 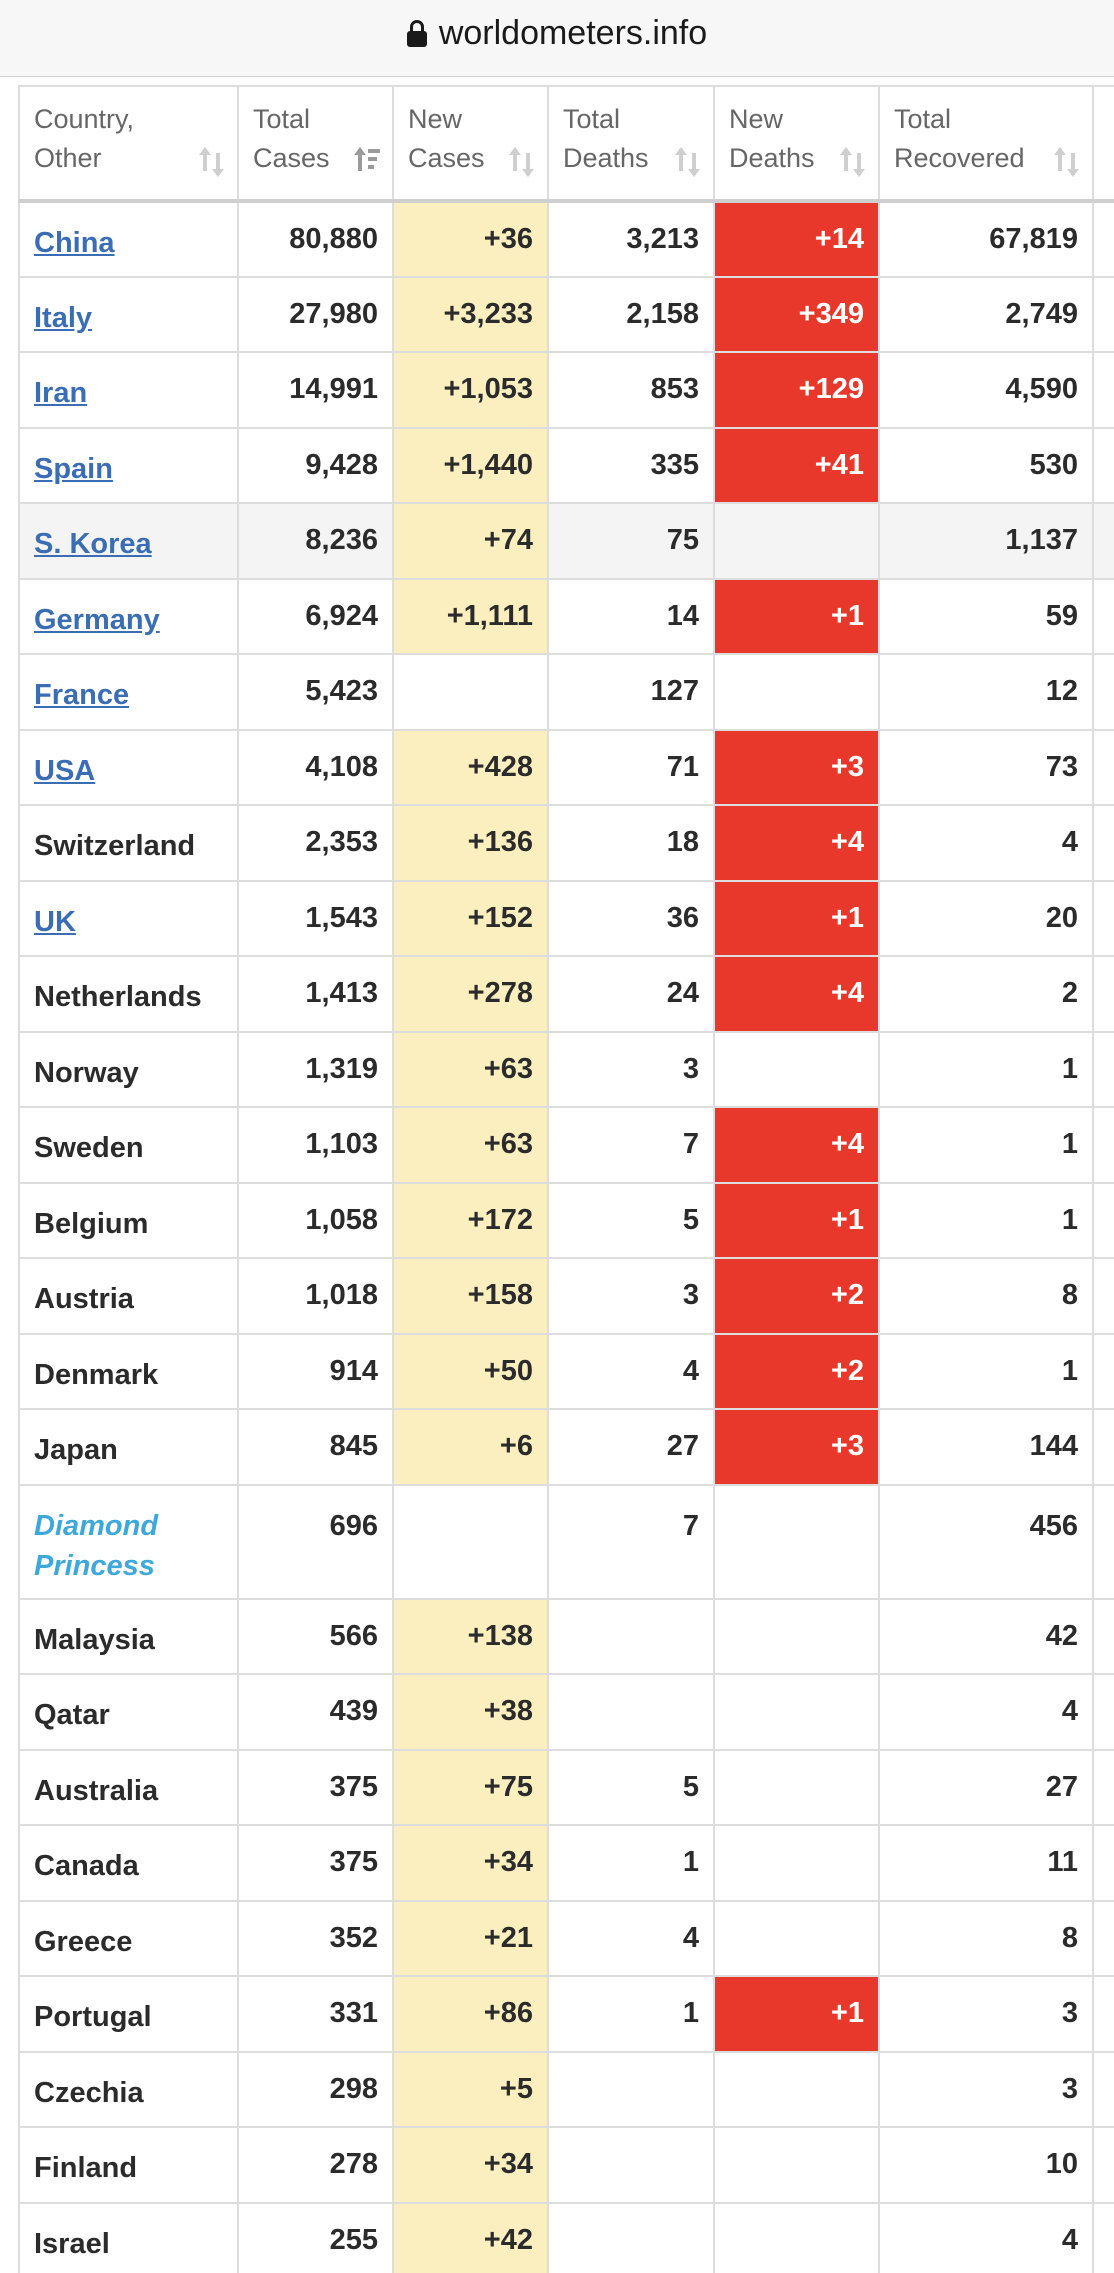 I want to click on cell-country: Sweden, so click(x=128, y=1145).